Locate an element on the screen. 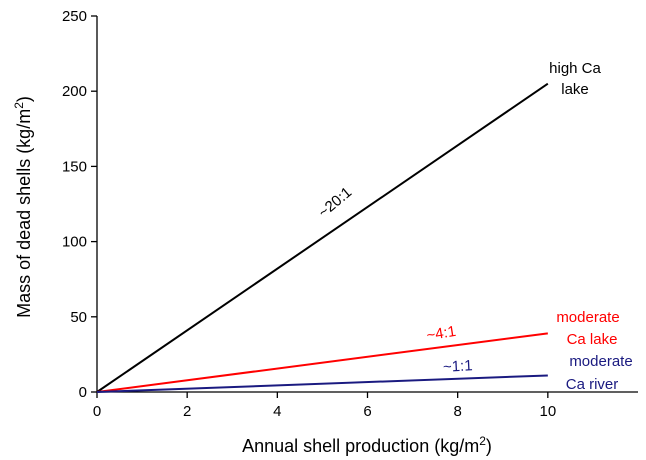 The width and height of the screenshot is (646, 460). series-label-moderate-lake-line1: moderate is located at coordinates (587, 317).